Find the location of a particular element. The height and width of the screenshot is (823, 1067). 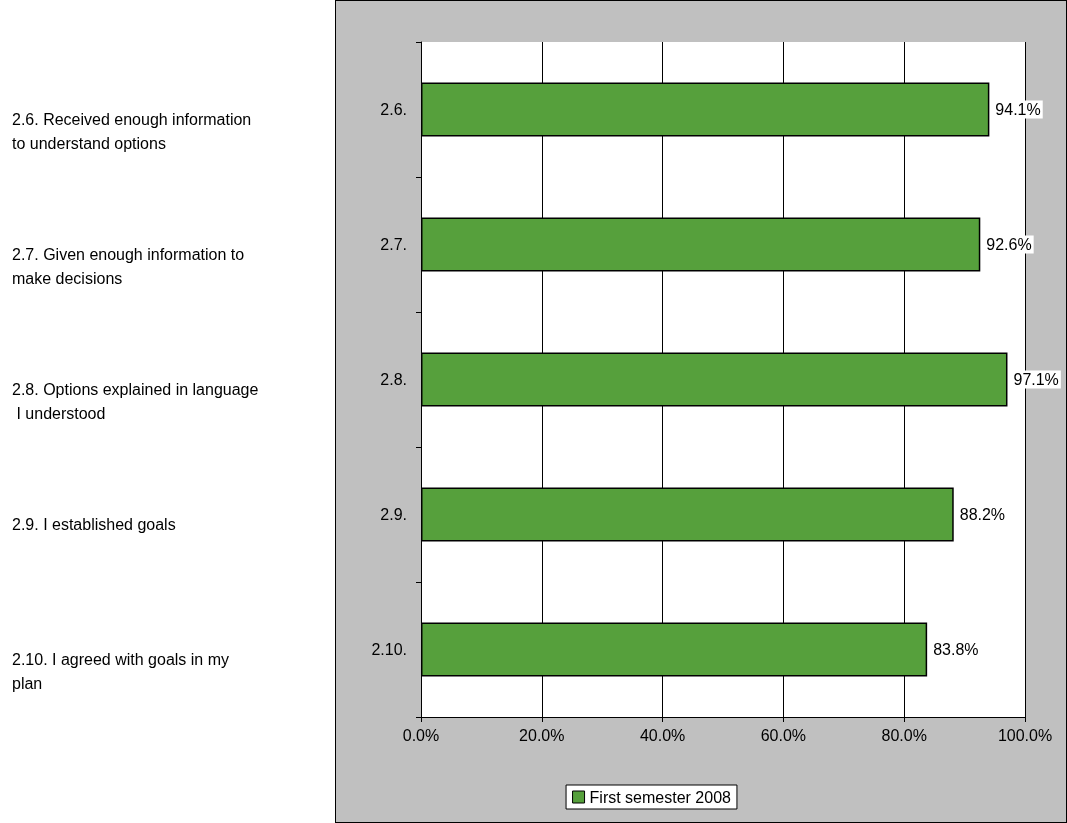

data-label: 92.6% is located at coordinates (1009, 244).